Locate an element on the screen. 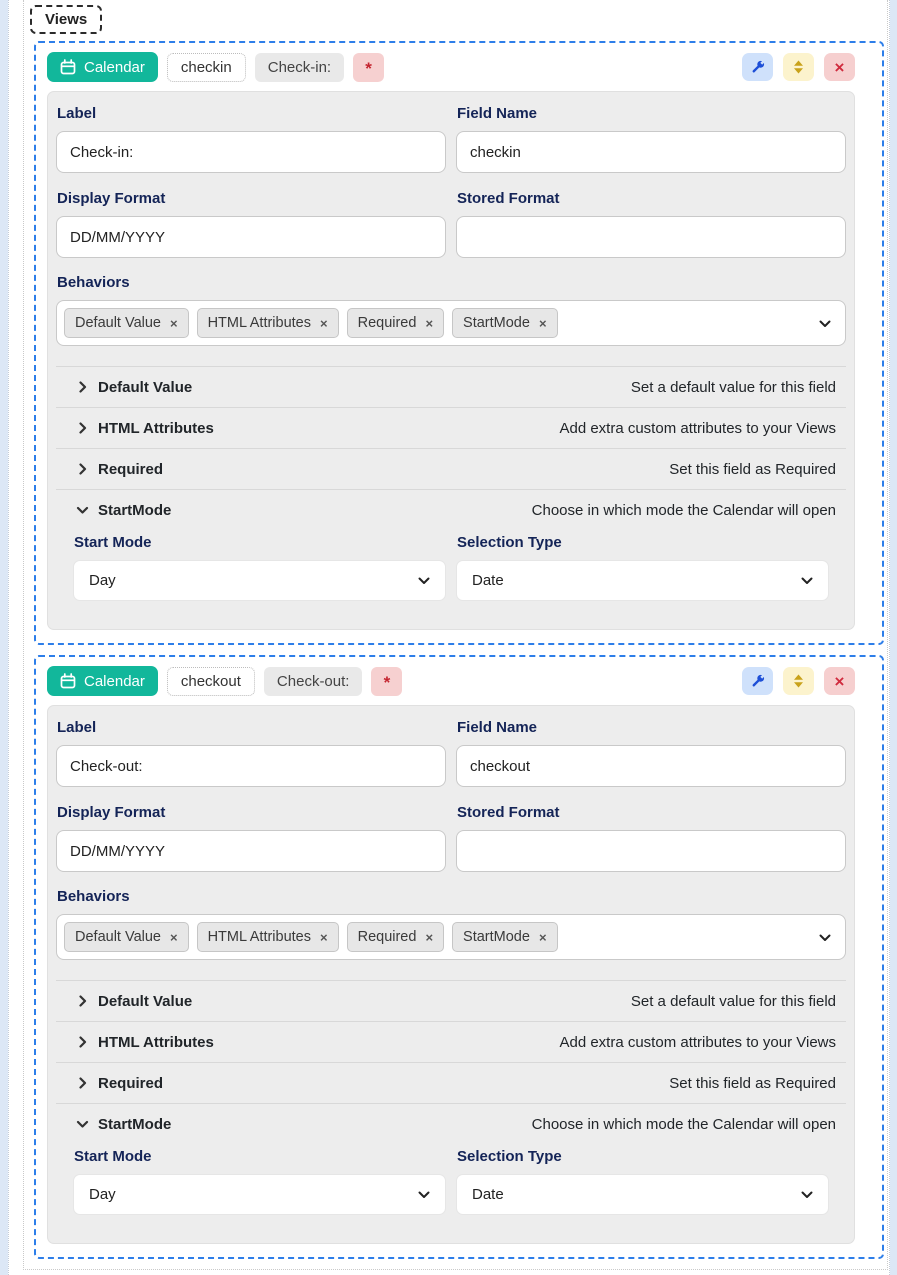  required-badge: * is located at coordinates (387, 681).